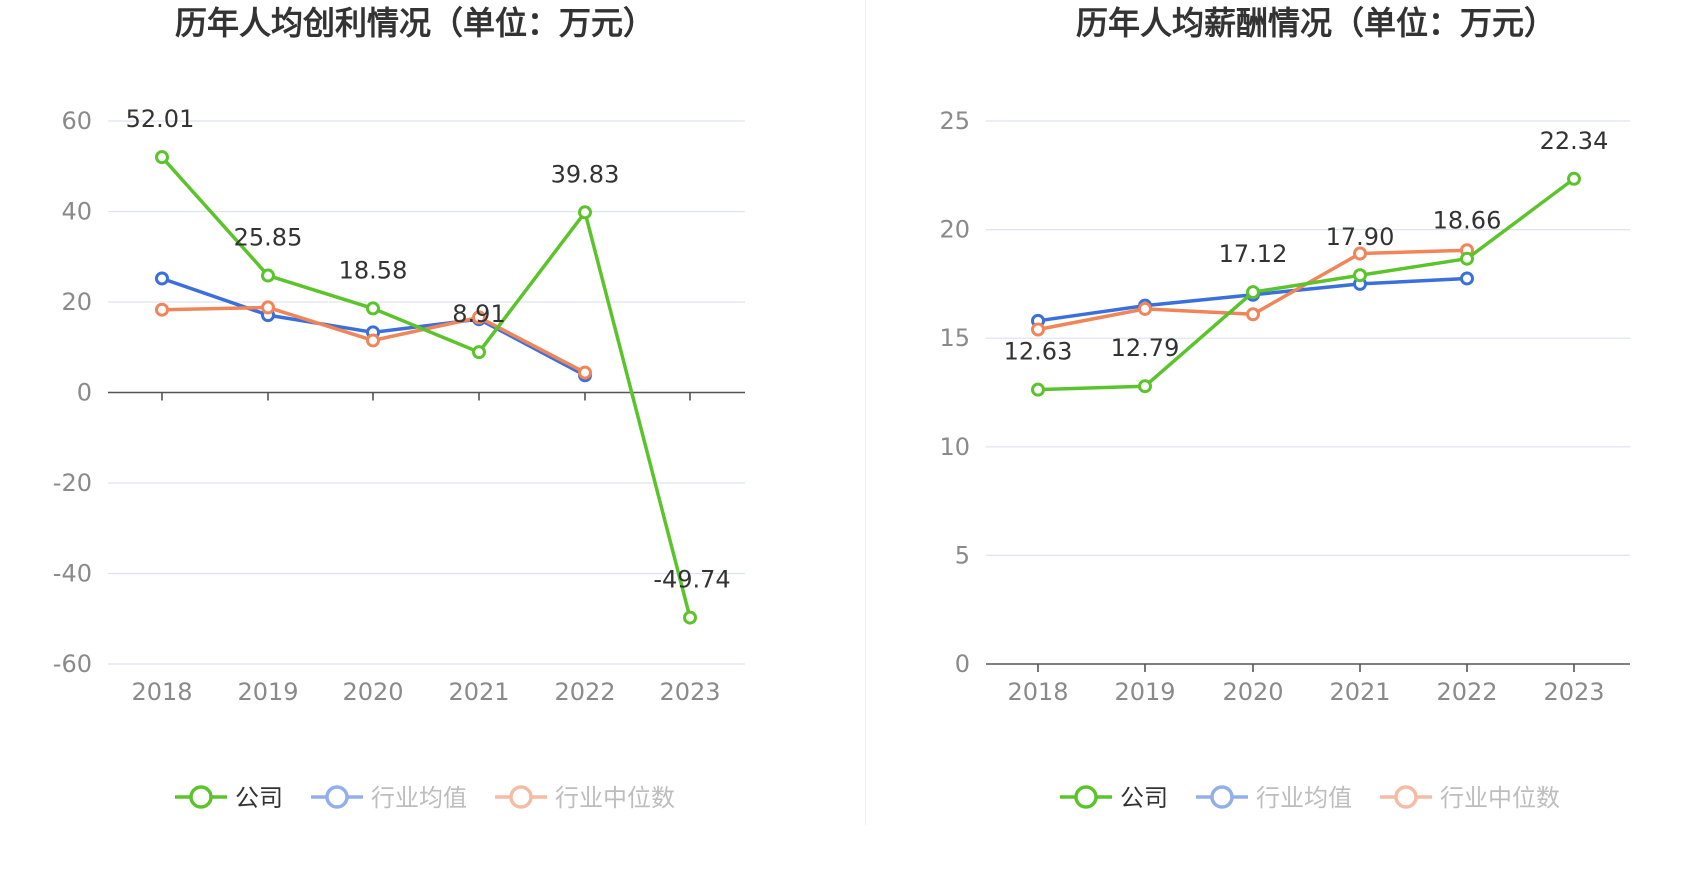  I want to click on data-label: 12.63, so click(1038, 352).